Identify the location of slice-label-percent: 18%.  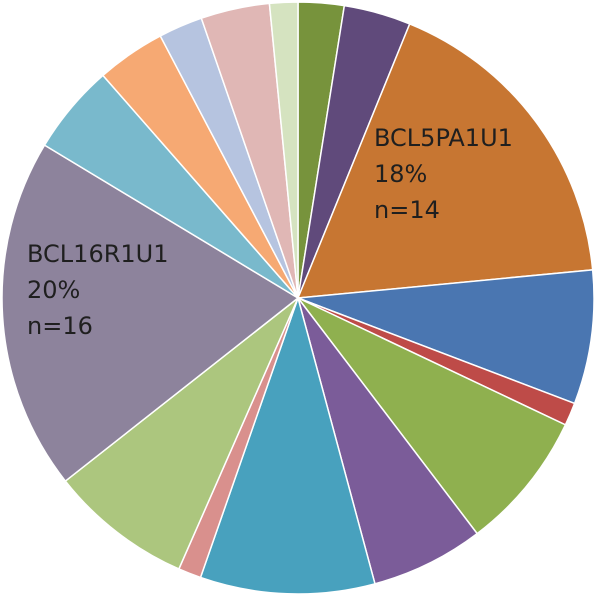
(401, 174).